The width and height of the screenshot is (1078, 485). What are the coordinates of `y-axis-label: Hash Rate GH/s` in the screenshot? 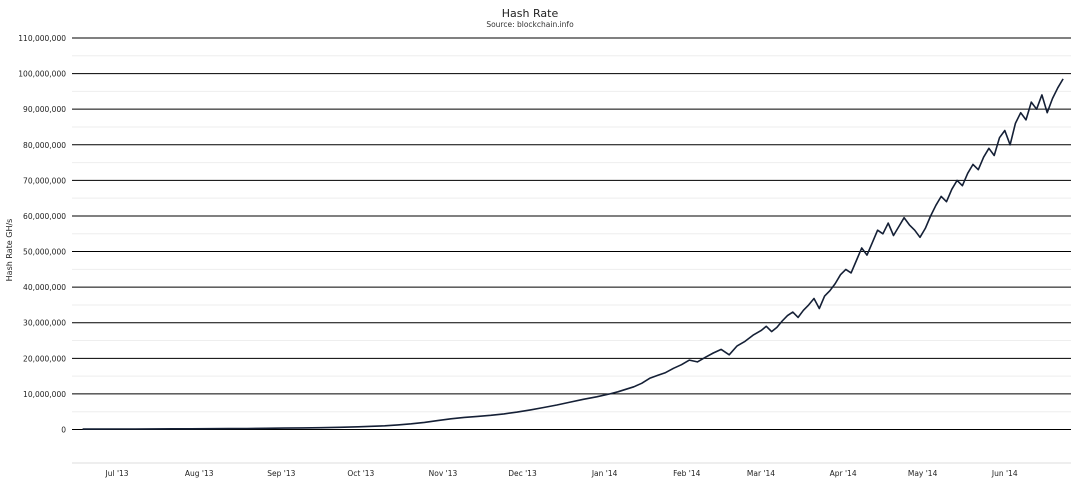 It's located at (9, 250).